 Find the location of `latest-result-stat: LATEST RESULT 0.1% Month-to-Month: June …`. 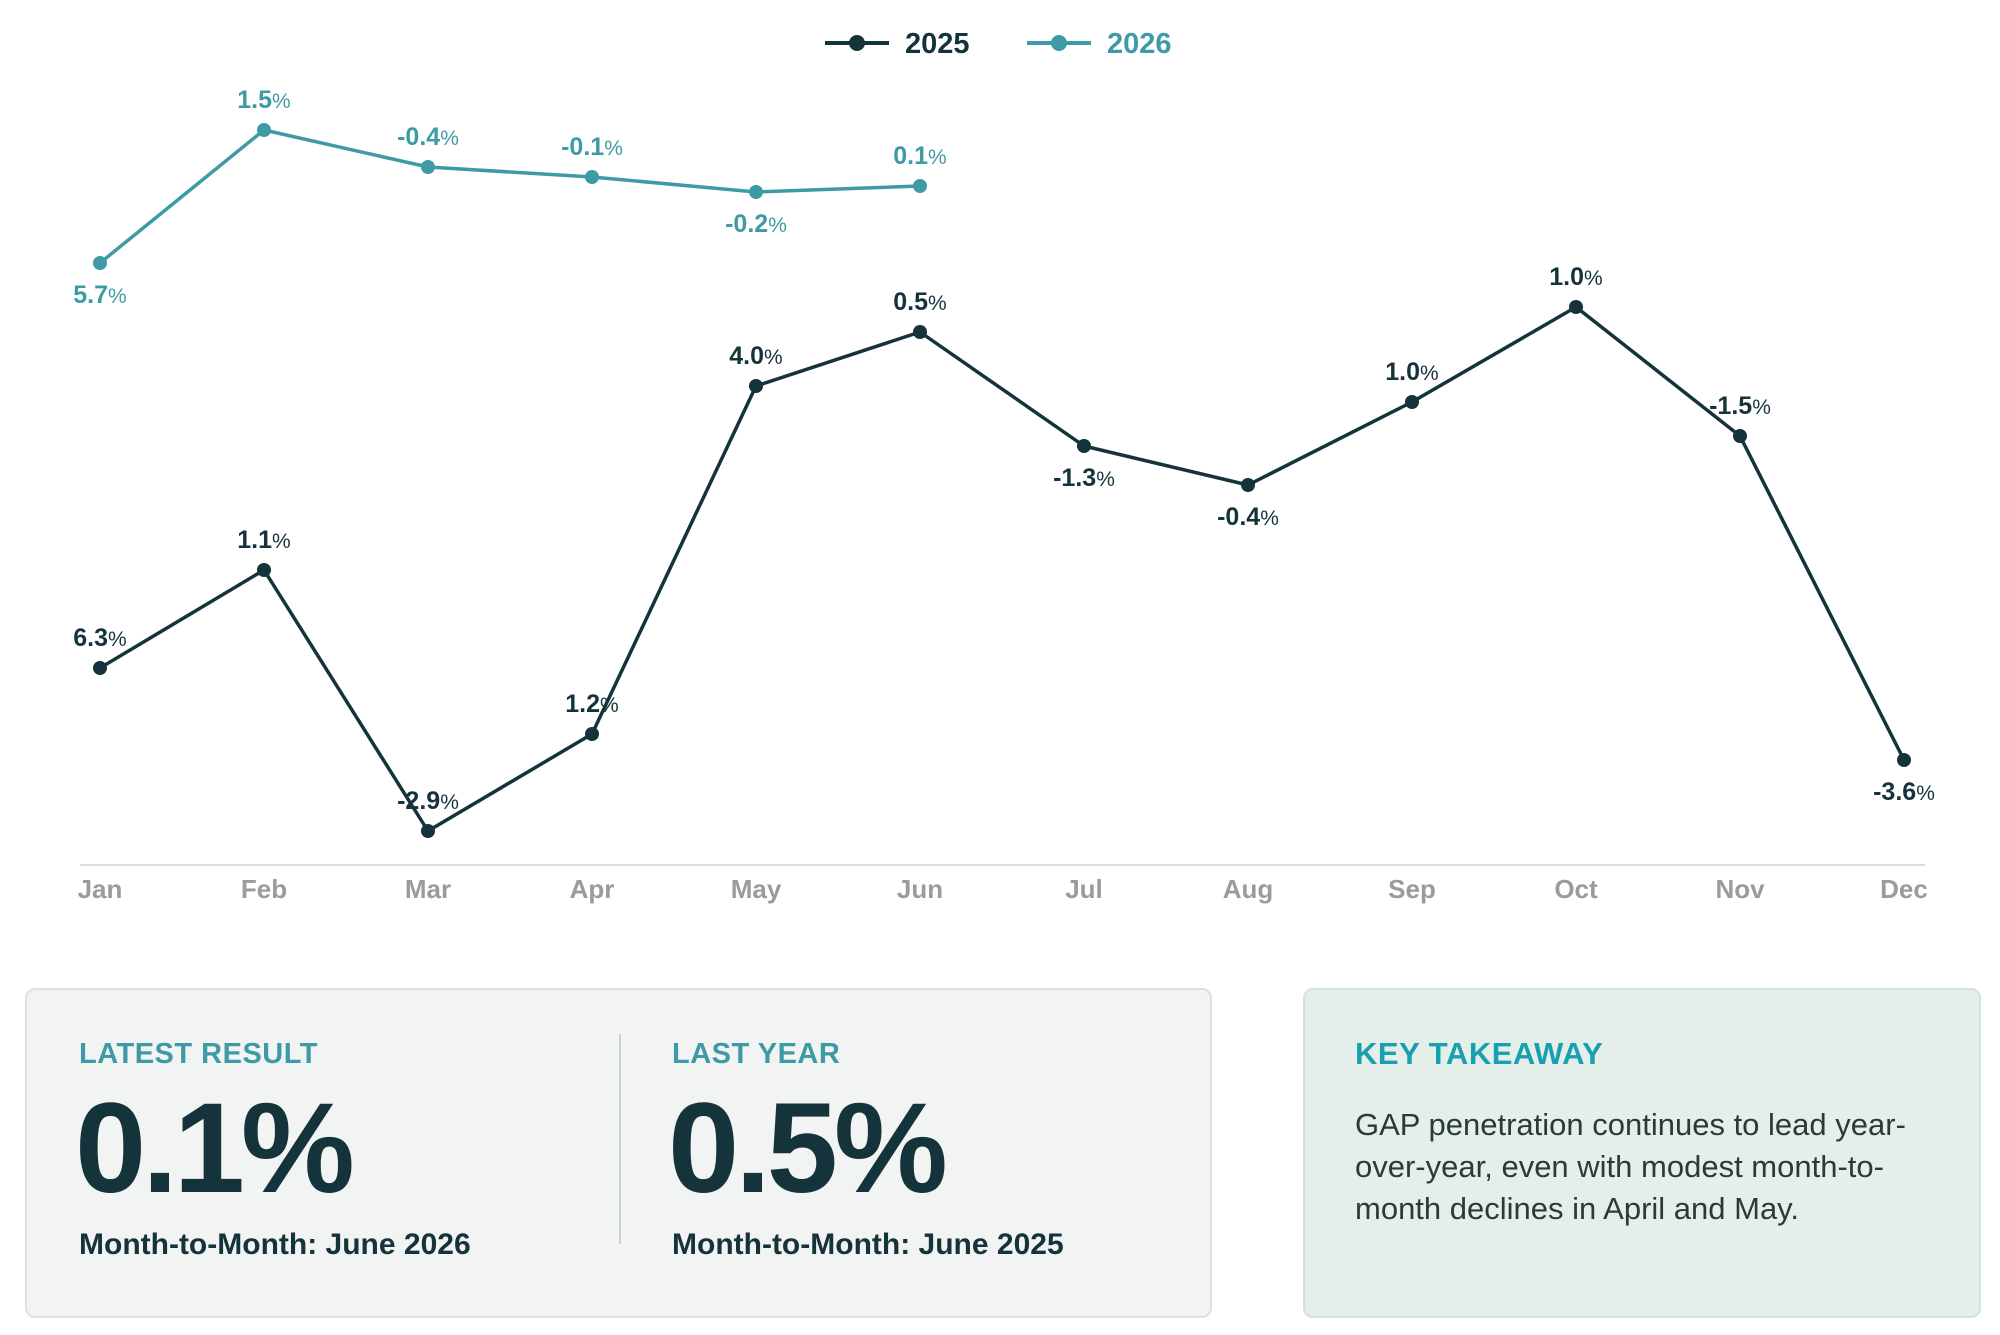

latest-result-stat: LATEST RESULT 0.1% Month-to-Month: June … is located at coordinates (337, 1153).